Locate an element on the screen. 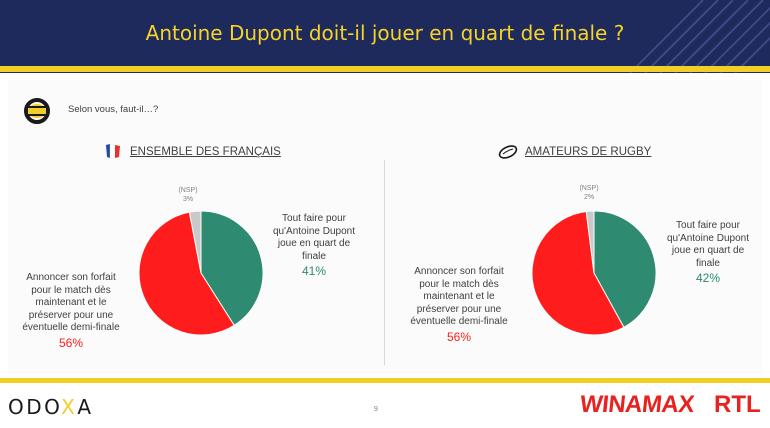  question-text: Selon vous, faut-il…? is located at coordinates (113, 109).